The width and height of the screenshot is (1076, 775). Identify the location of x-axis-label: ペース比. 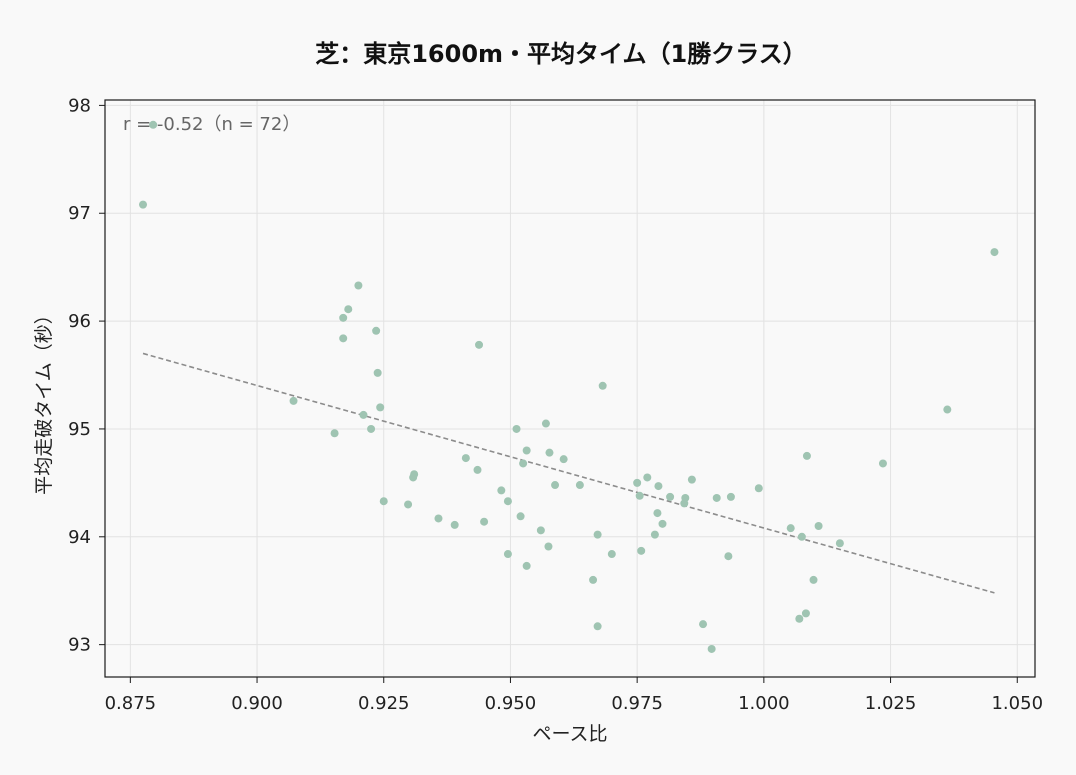
(569, 734).